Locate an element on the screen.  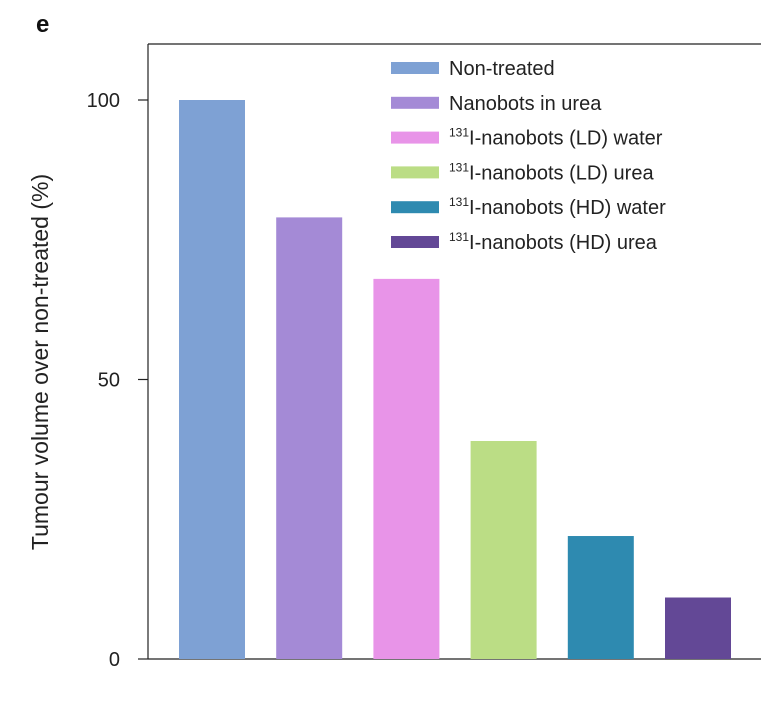
y-ticks: 0 50 100 is located at coordinates (117, 380).